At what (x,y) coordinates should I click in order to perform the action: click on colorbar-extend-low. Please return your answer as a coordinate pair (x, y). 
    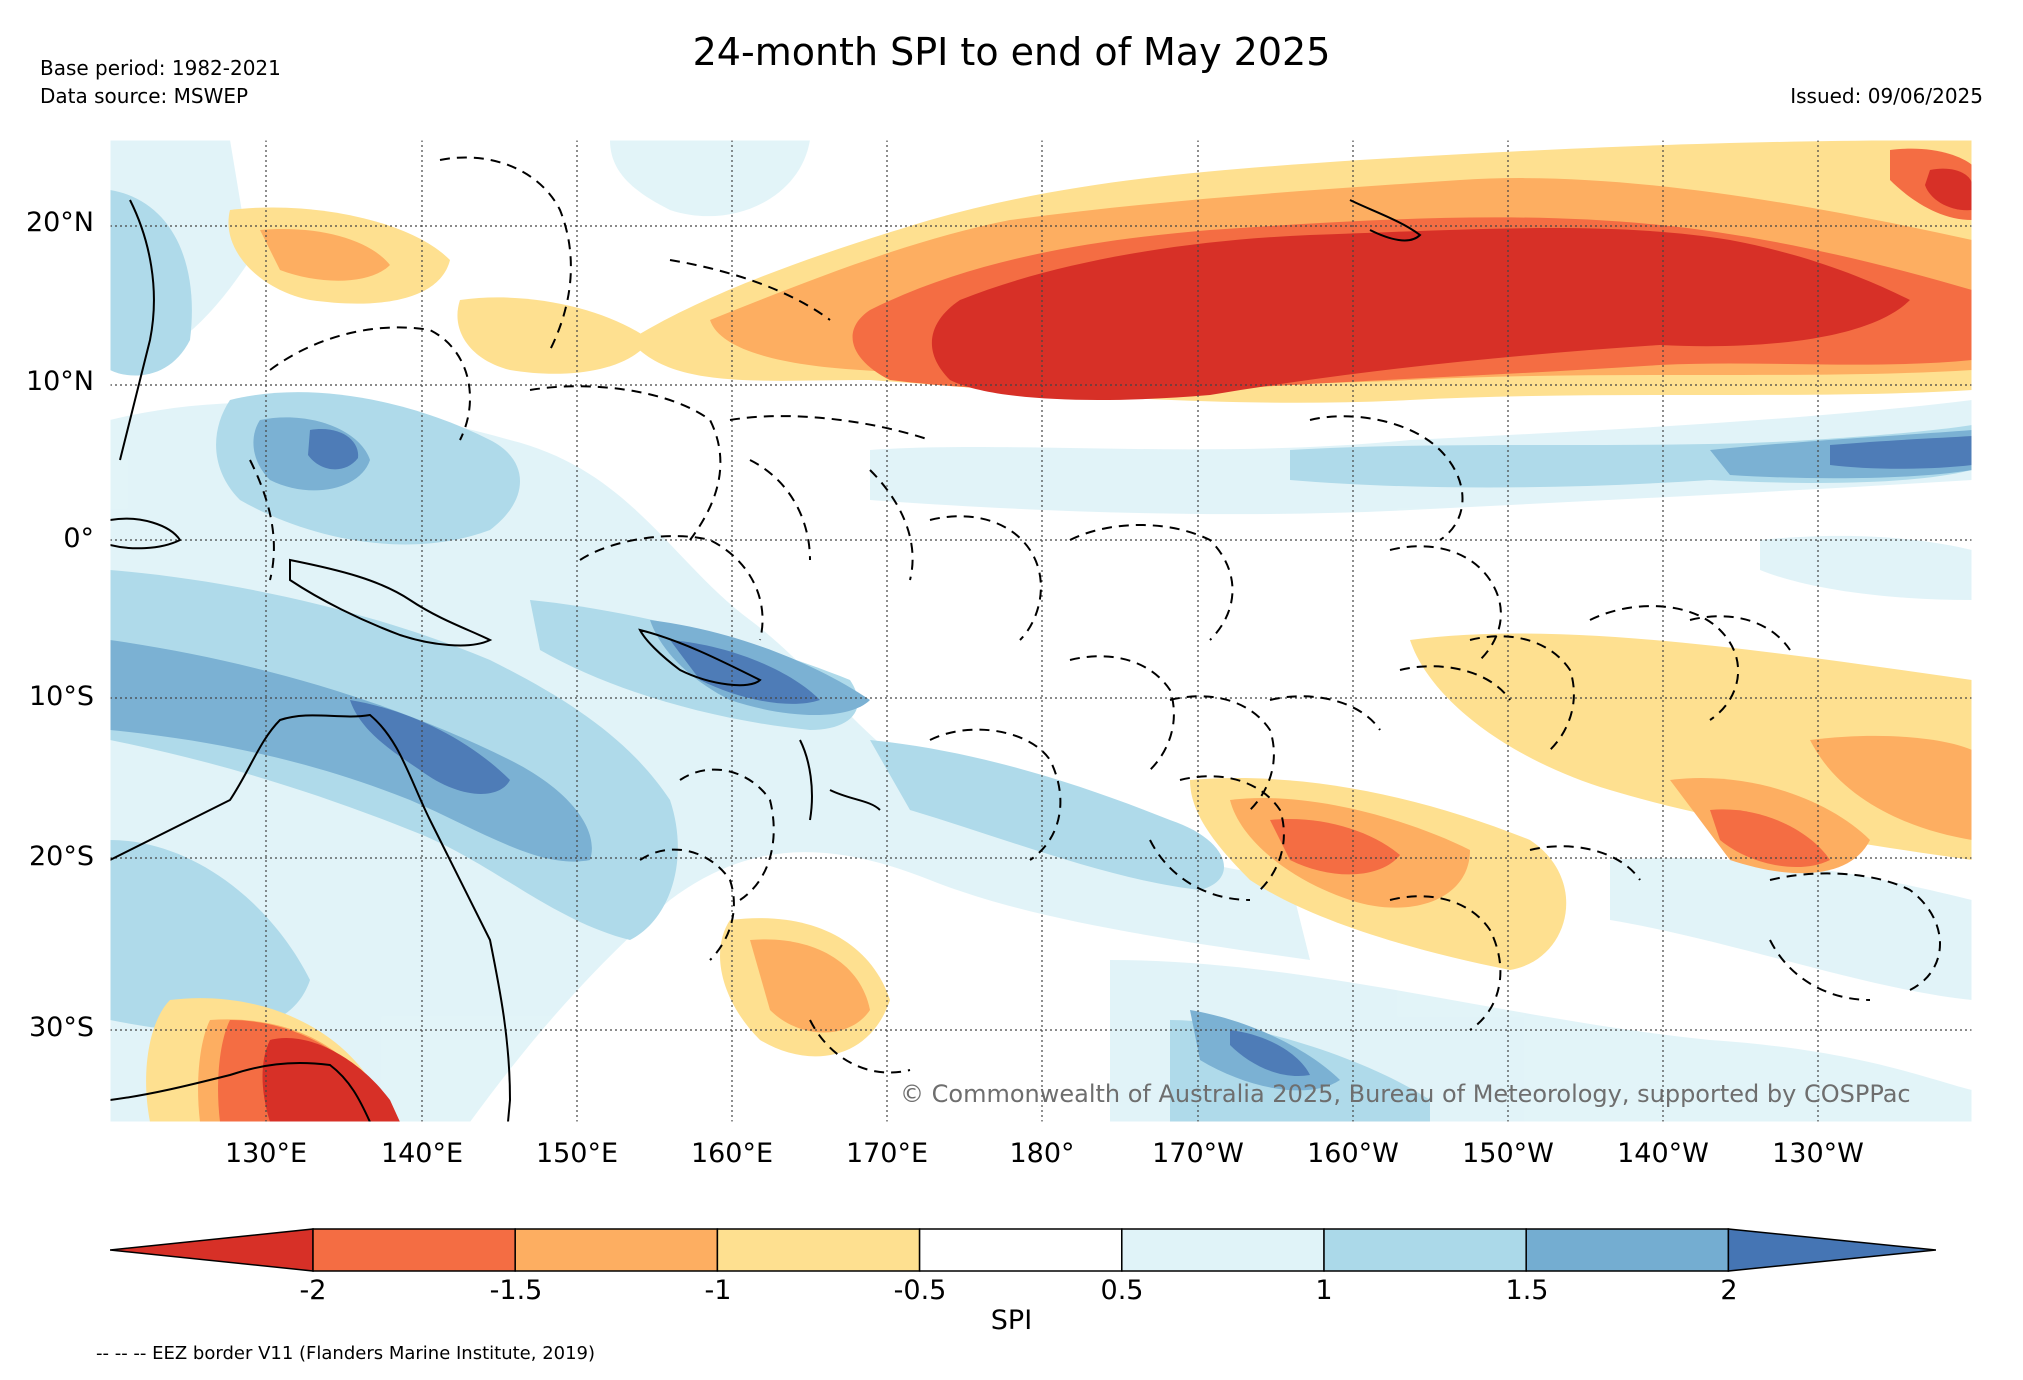
    Looking at the image, I should click on (212, 1250).